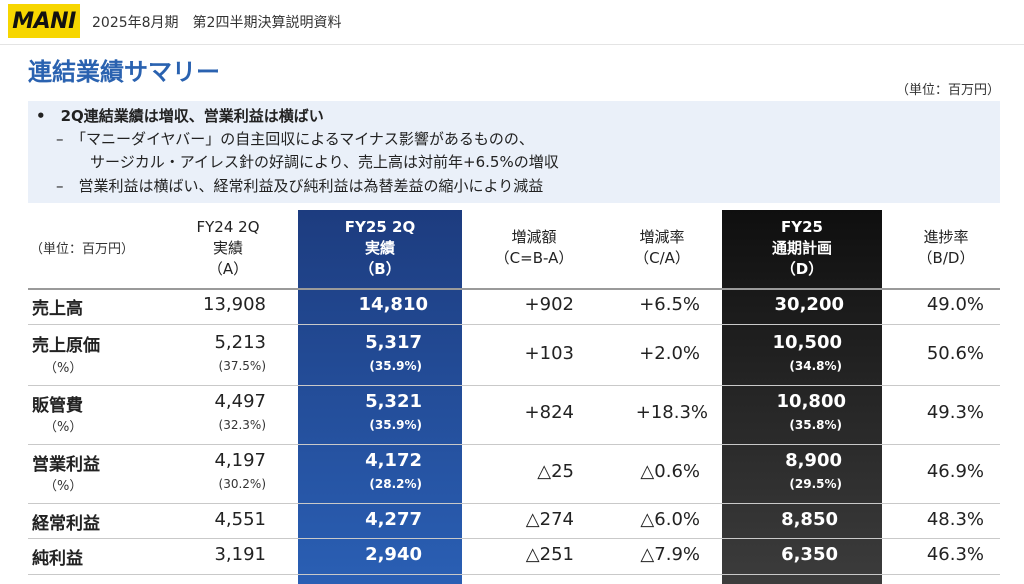 Image resolution: width=1024 pixels, height=584 pixels. Describe the element at coordinates (393, 342) in the screenshot. I see `cell-fy25-2q: 5,317` at that location.